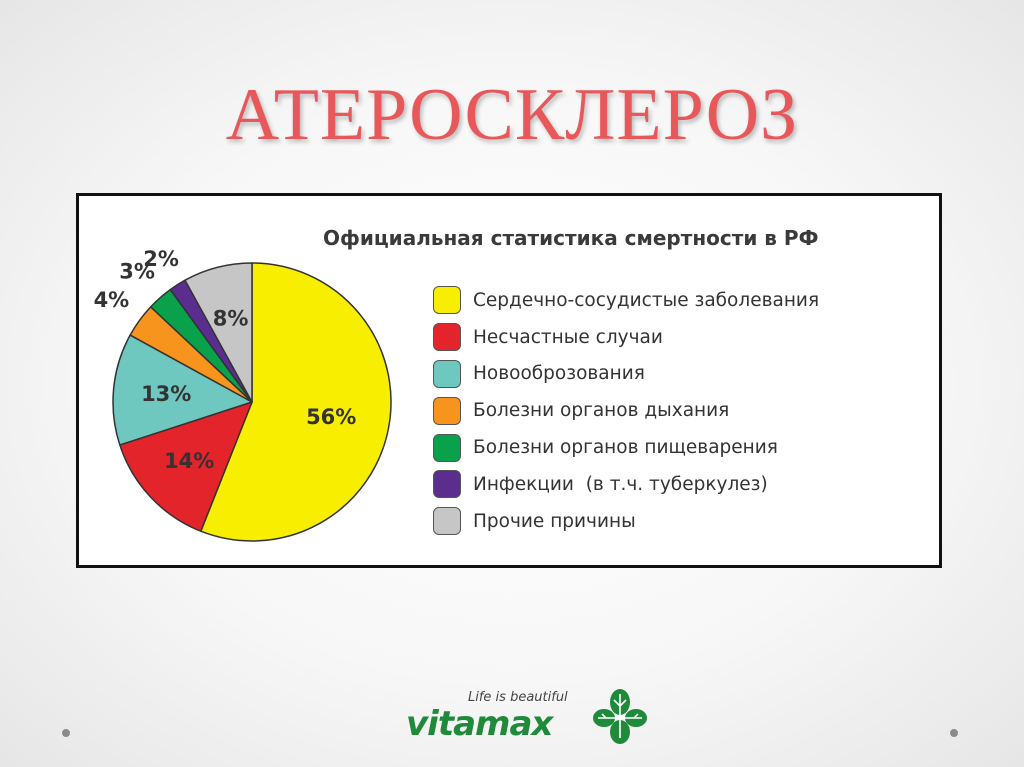 Image resolution: width=1024 pixels, height=767 pixels. What do you see at coordinates (571, 238) in the screenshot?
I see `chart-title: Официальная статистика смертности в РФ` at bounding box center [571, 238].